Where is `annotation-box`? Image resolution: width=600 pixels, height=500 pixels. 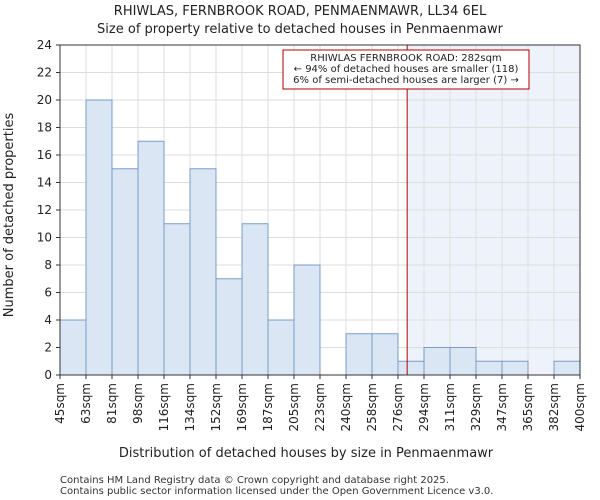 annotation-box is located at coordinates (406, 69).